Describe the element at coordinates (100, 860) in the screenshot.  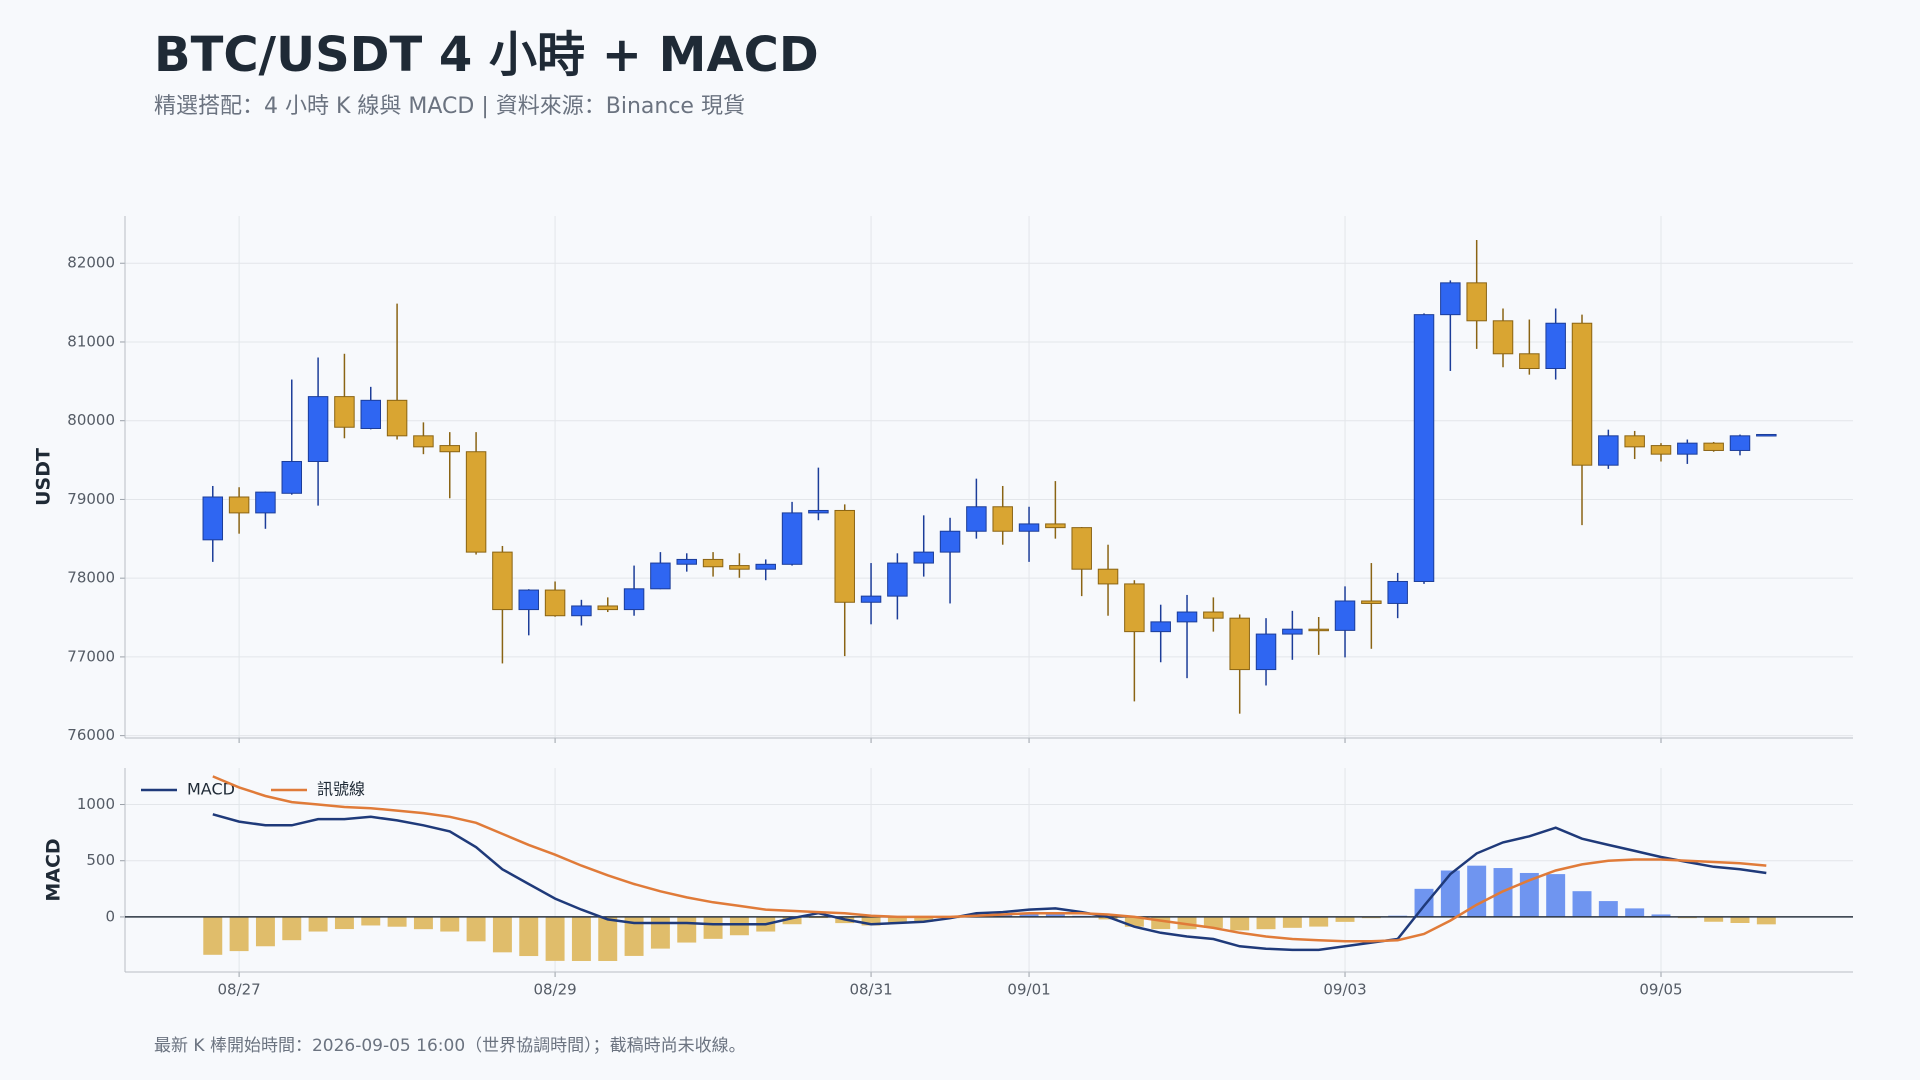
I see `y-tick-label: 500` at that location.